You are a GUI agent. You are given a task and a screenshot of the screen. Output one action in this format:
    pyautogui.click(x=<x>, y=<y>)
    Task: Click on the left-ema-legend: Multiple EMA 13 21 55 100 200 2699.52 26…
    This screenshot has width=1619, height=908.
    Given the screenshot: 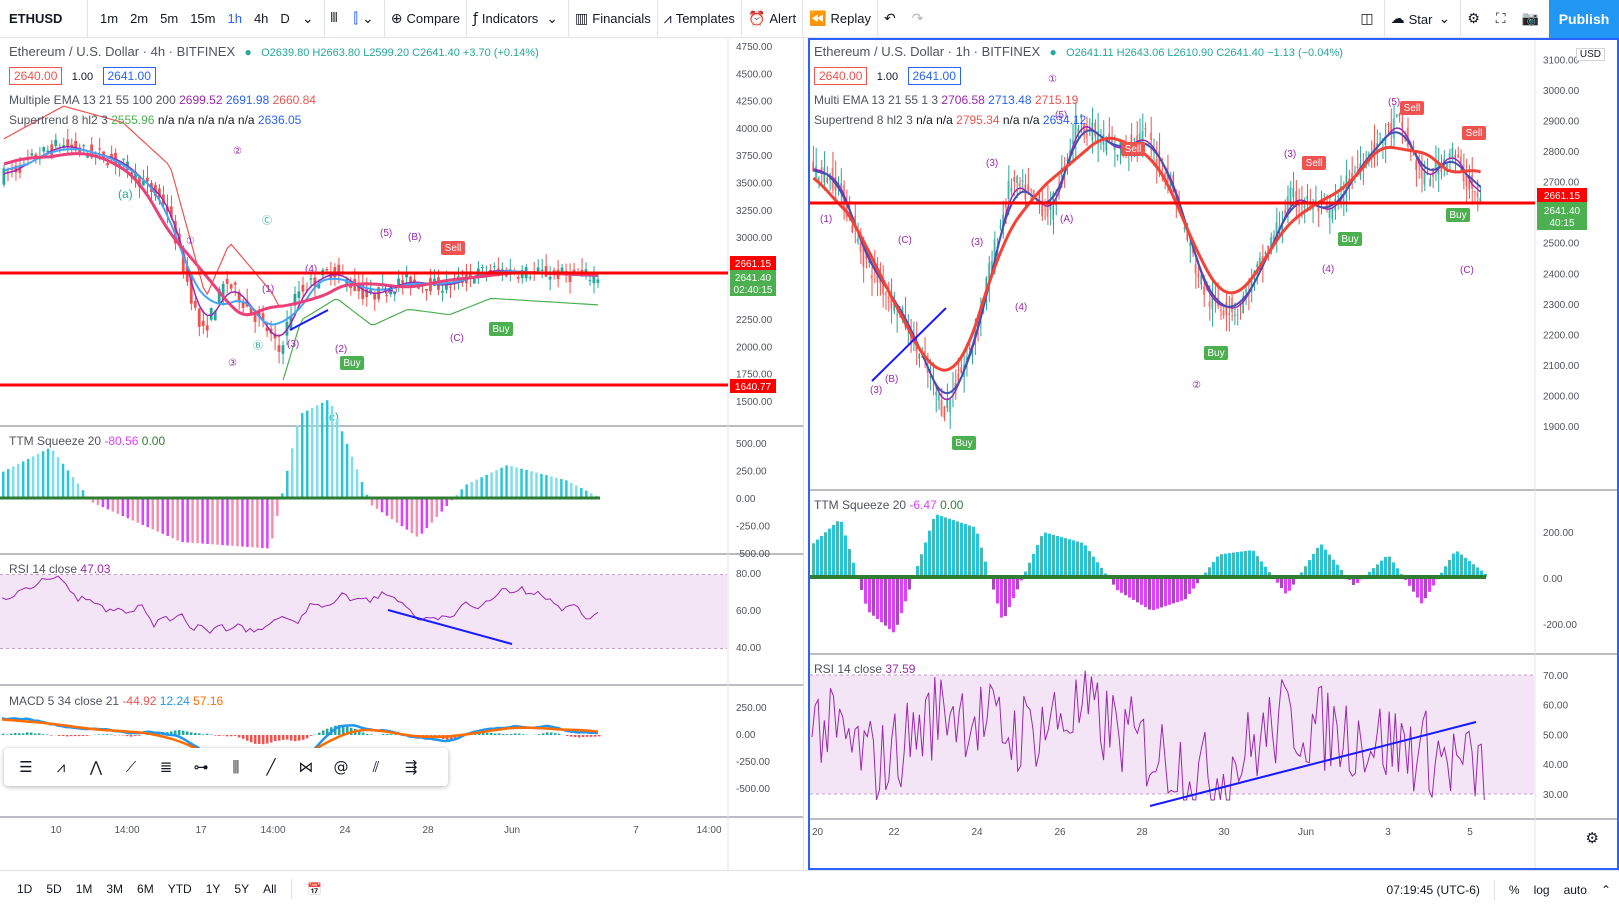 What is the action you would take?
    pyautogui.click(x=162, y=100)
    